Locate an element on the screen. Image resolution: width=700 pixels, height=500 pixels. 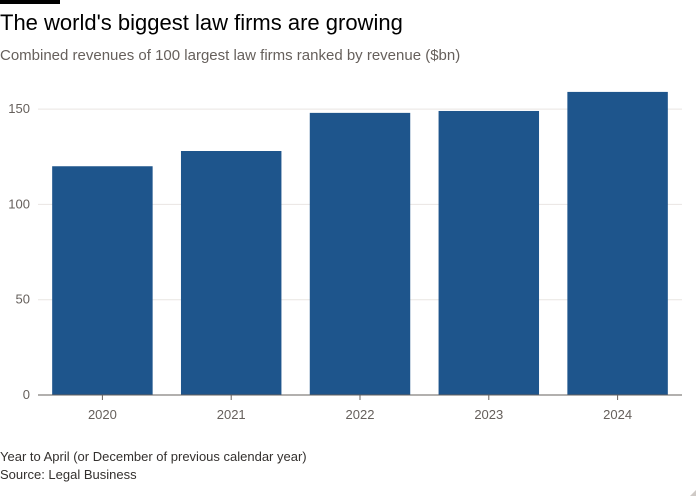
bar-2020 is located at coordinates (102, 280).